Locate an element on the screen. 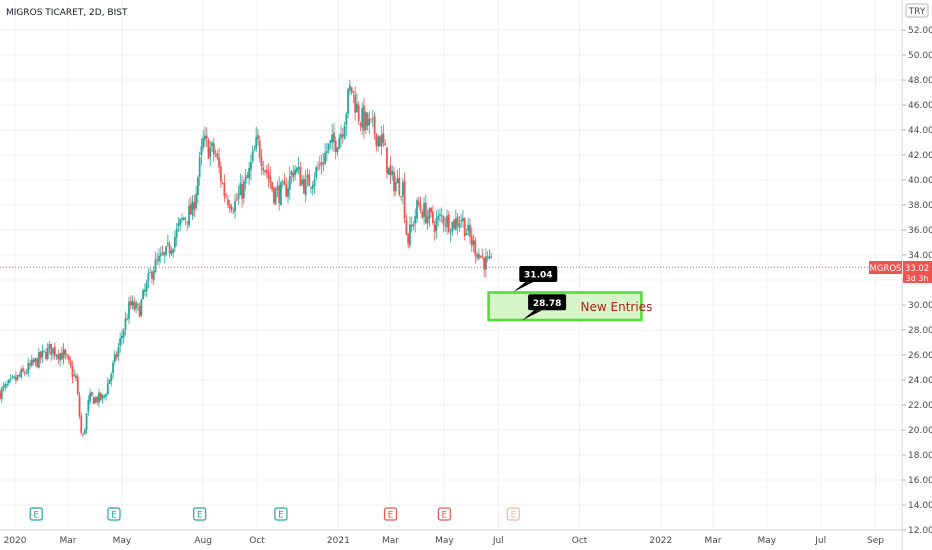  new-entries-box: New Entries is located at coordinates (570, 306).